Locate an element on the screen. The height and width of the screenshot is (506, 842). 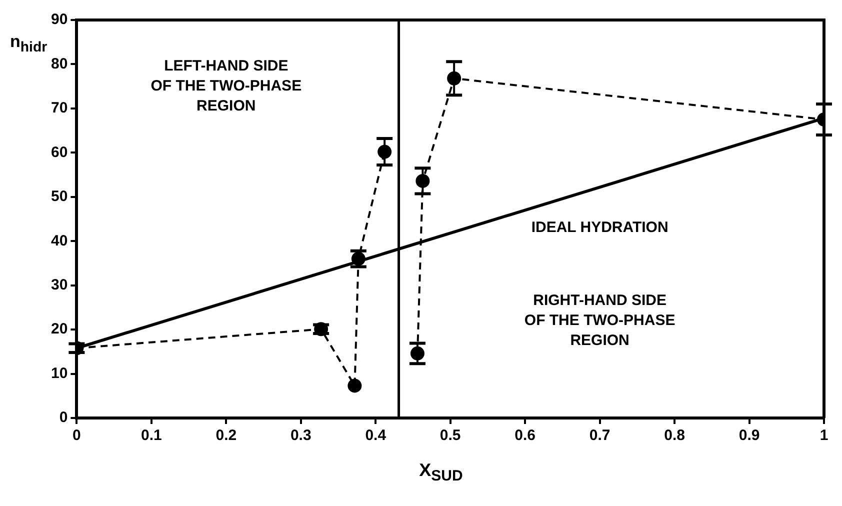
y-tick-label: 50 is located at coordinates (59, 197).